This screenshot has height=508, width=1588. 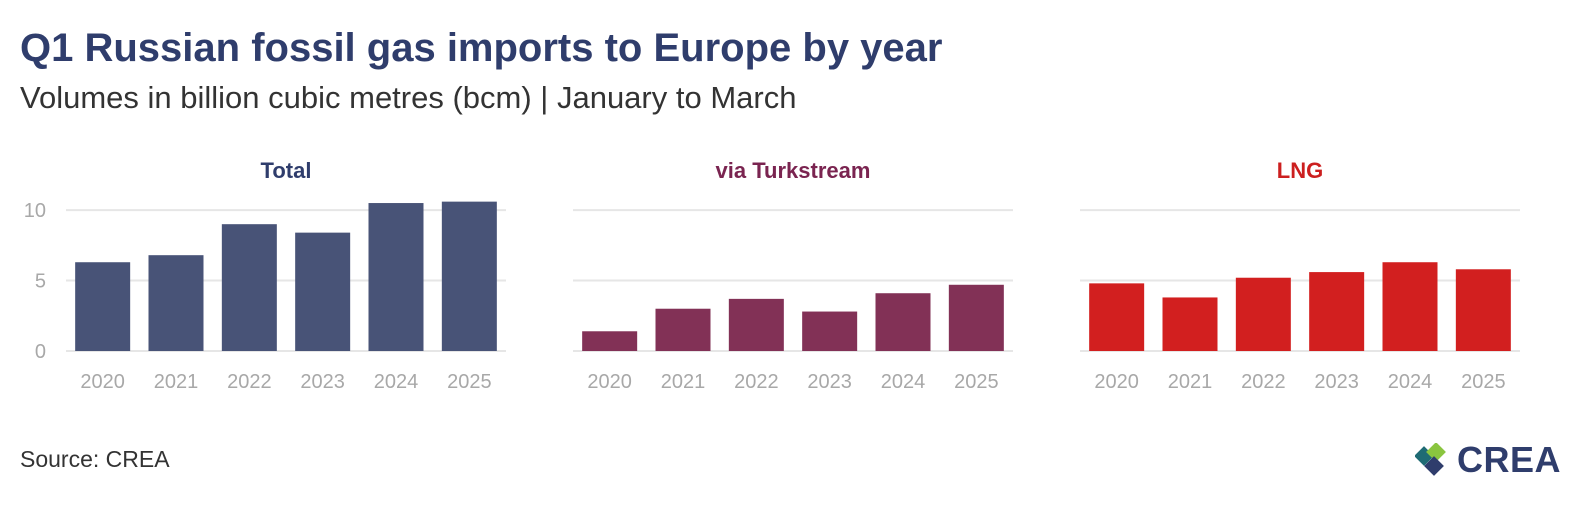 What do you see at coordinates (396, 382) in the screenshot?
I see `x-tick-label-0-2024: 2024` at bounding box center [396, 382].